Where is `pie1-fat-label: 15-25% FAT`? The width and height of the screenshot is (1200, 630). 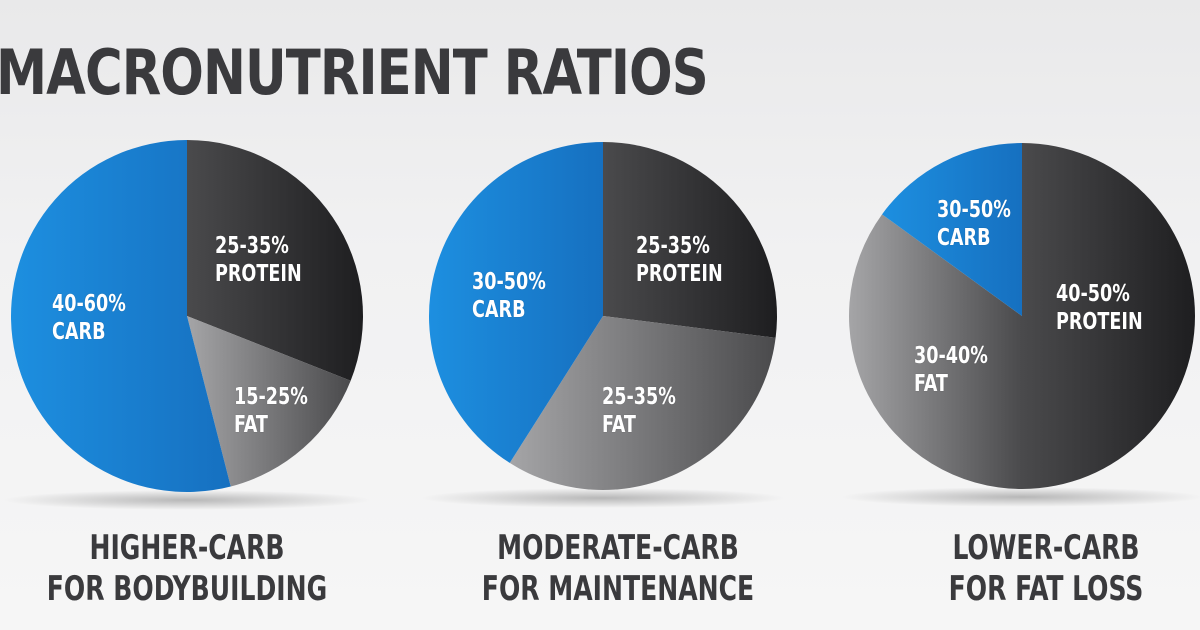 pie1-fat-label: 15-25% FAT is located at coordinates (271, 411).